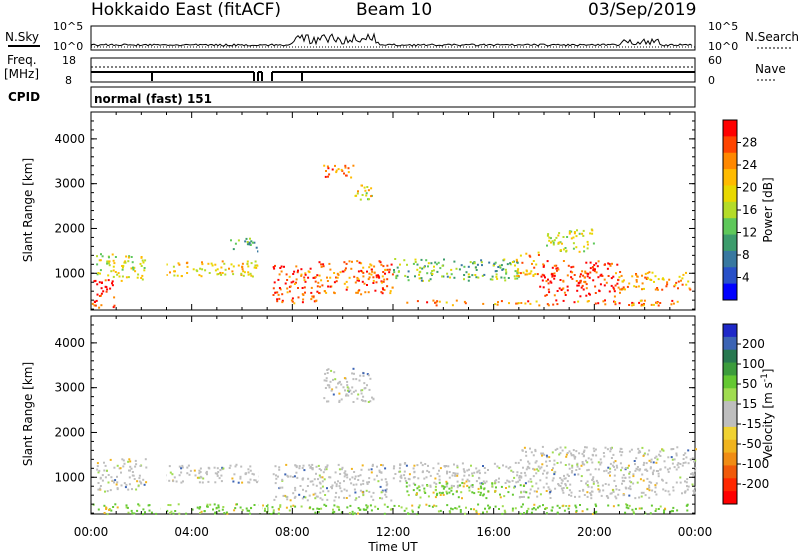 The width and height of the screenshot is (800, 554). I want to click on freq-tick-top: 18, so click(69, 60).